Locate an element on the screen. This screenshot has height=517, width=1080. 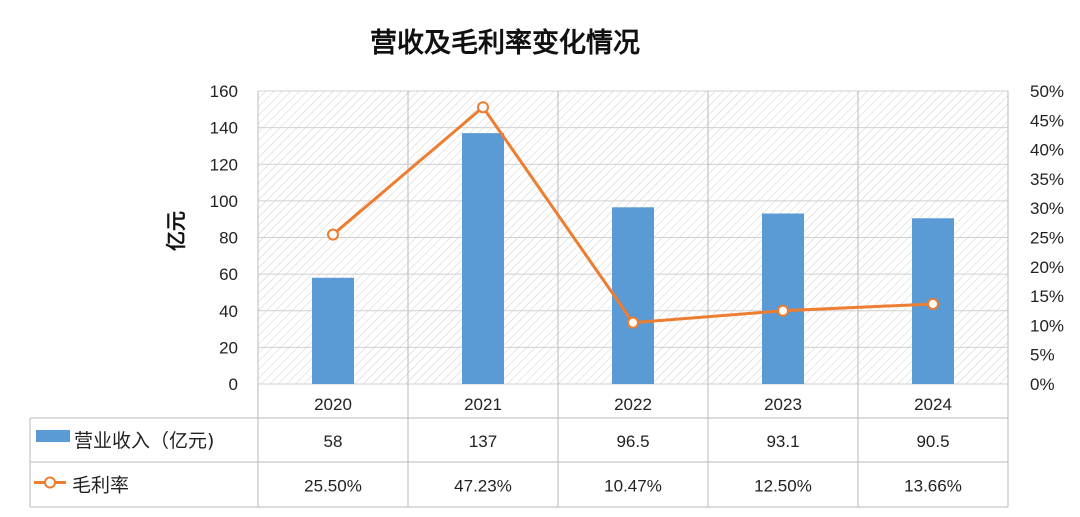
y-tick-label: 140 is located at coordinates (224, 128).